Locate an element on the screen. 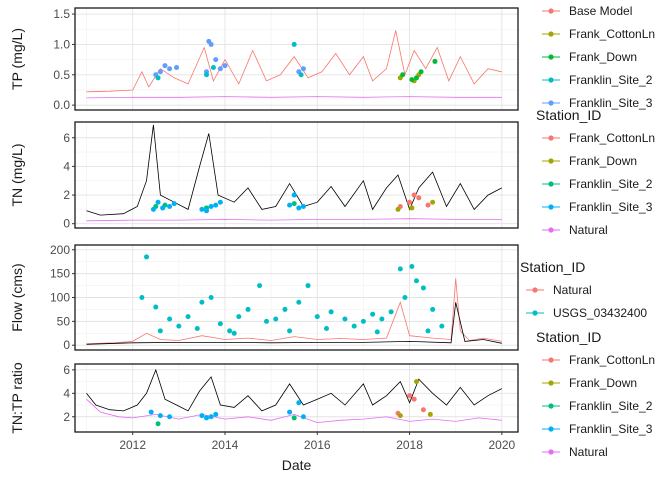  legend-label: USGS_03432400 is located at coordinates (600, 313).